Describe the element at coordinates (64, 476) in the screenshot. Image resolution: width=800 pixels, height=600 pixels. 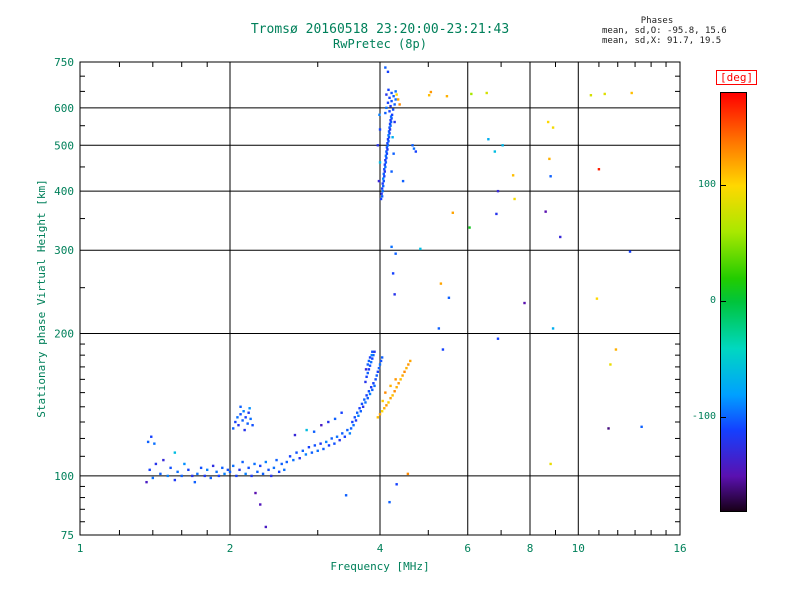
I see `y-tick-label: 100` at that location.